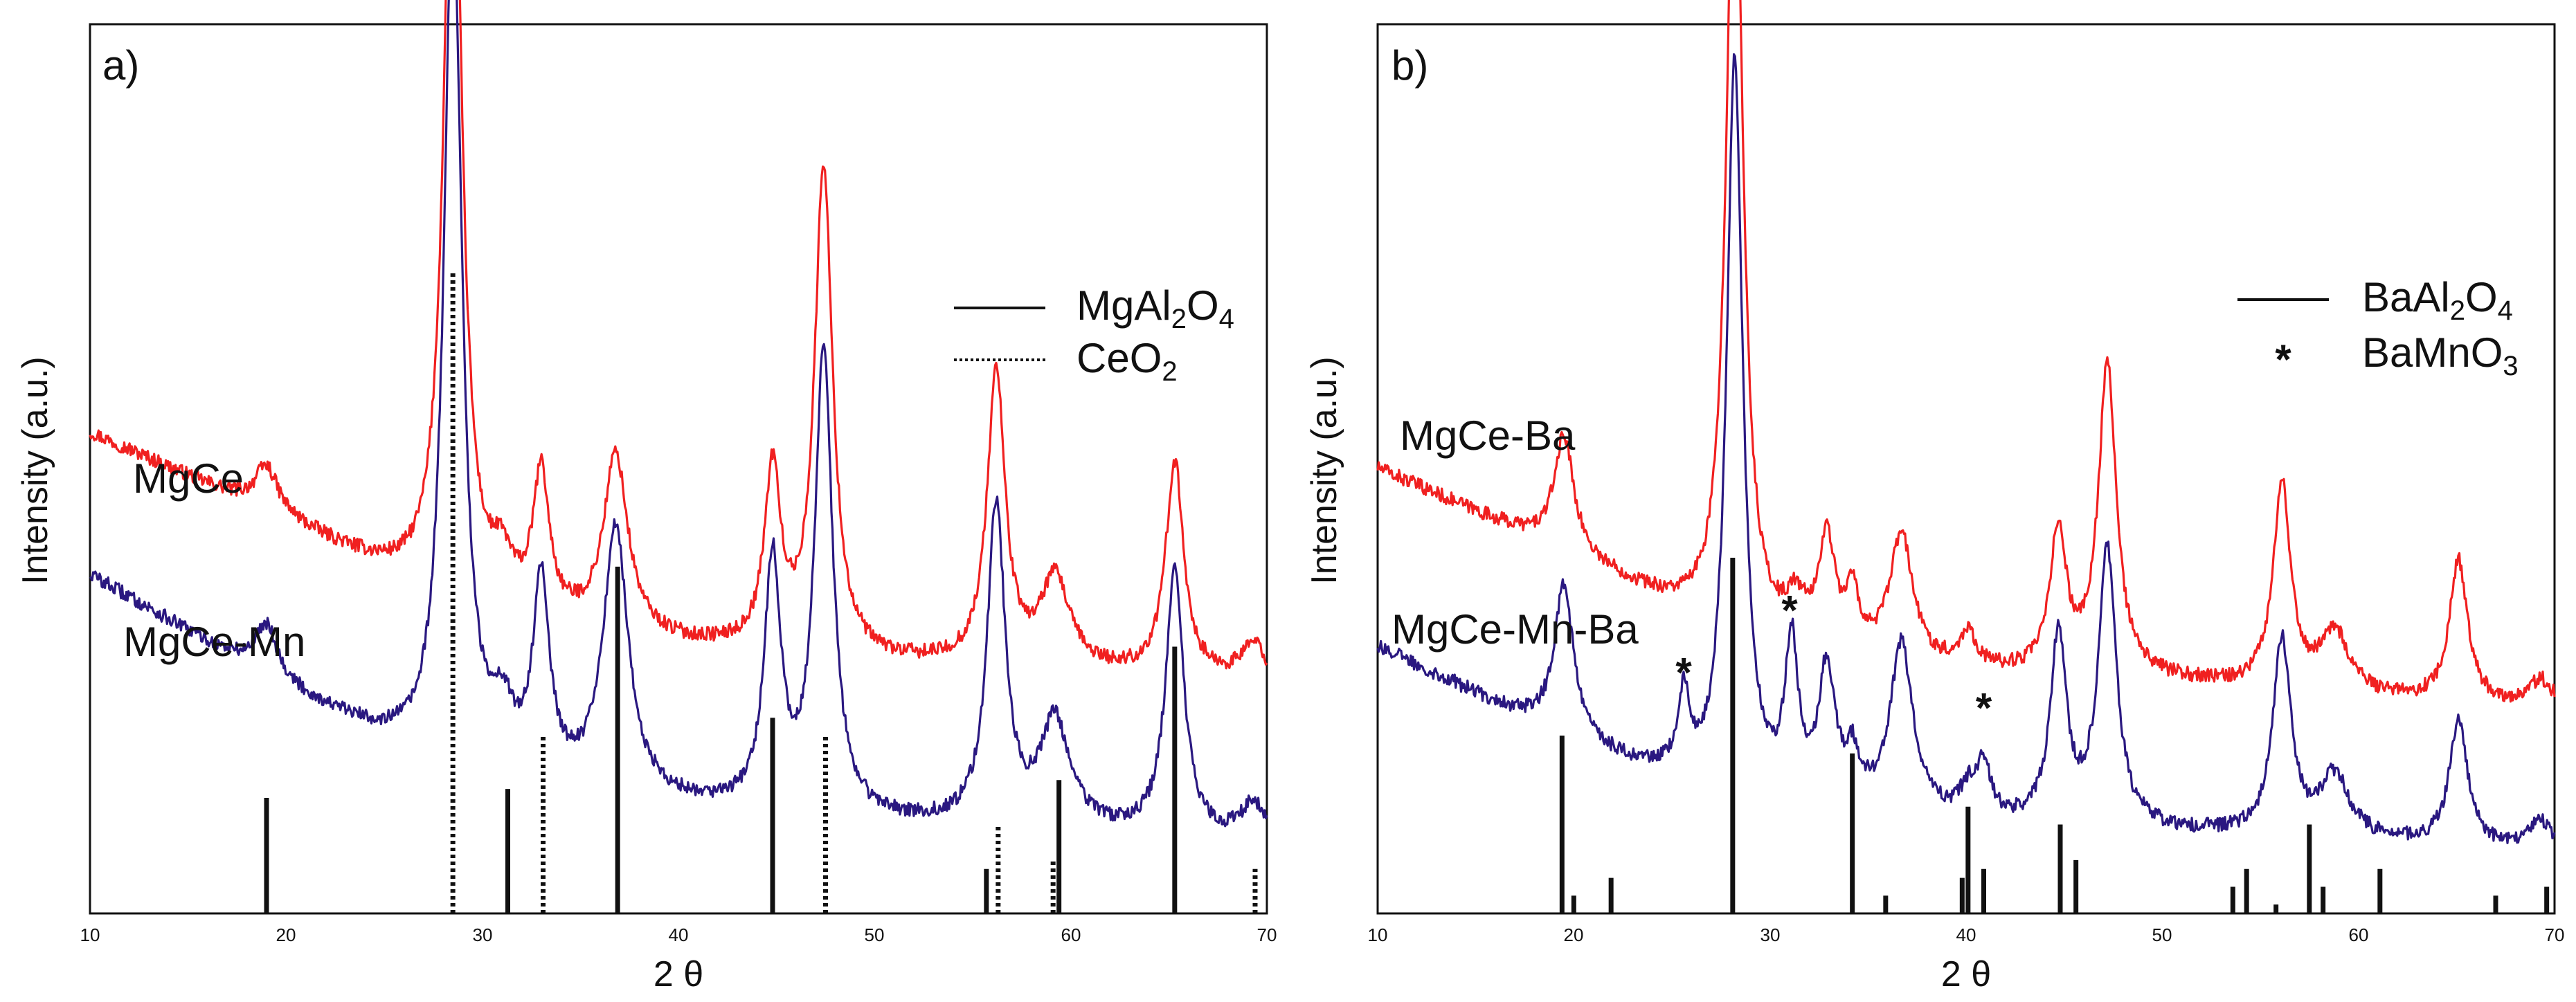 The image size is (2576, 1002). What do you see at coordinates (214, 642) in the screenshot?
I see `series-label-mgce-mn: MgCe-Mn` at bounding box center [214, 642].